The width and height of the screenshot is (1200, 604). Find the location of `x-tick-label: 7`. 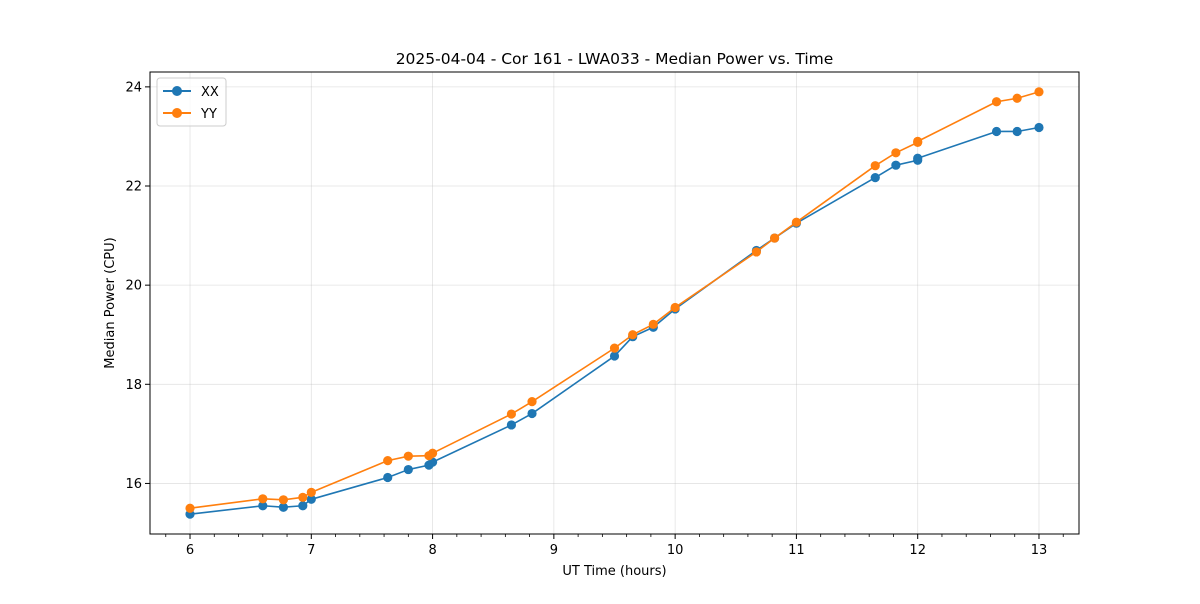

x-tick-label: 7 is located at coordinates (311, 550).